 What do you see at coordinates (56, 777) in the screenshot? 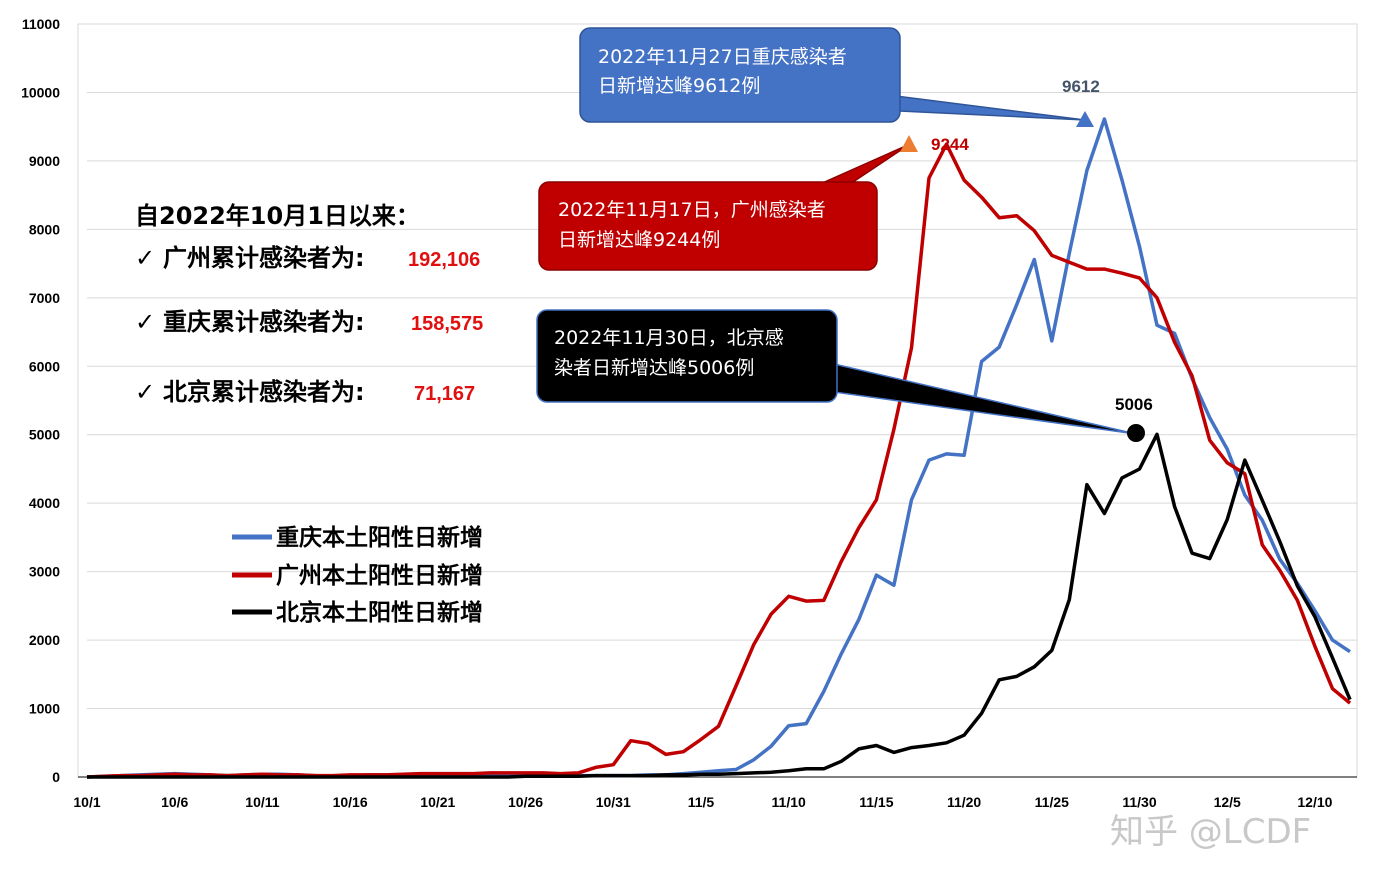
I see `y-tick-label: 0` at bounding box center [56, 777].